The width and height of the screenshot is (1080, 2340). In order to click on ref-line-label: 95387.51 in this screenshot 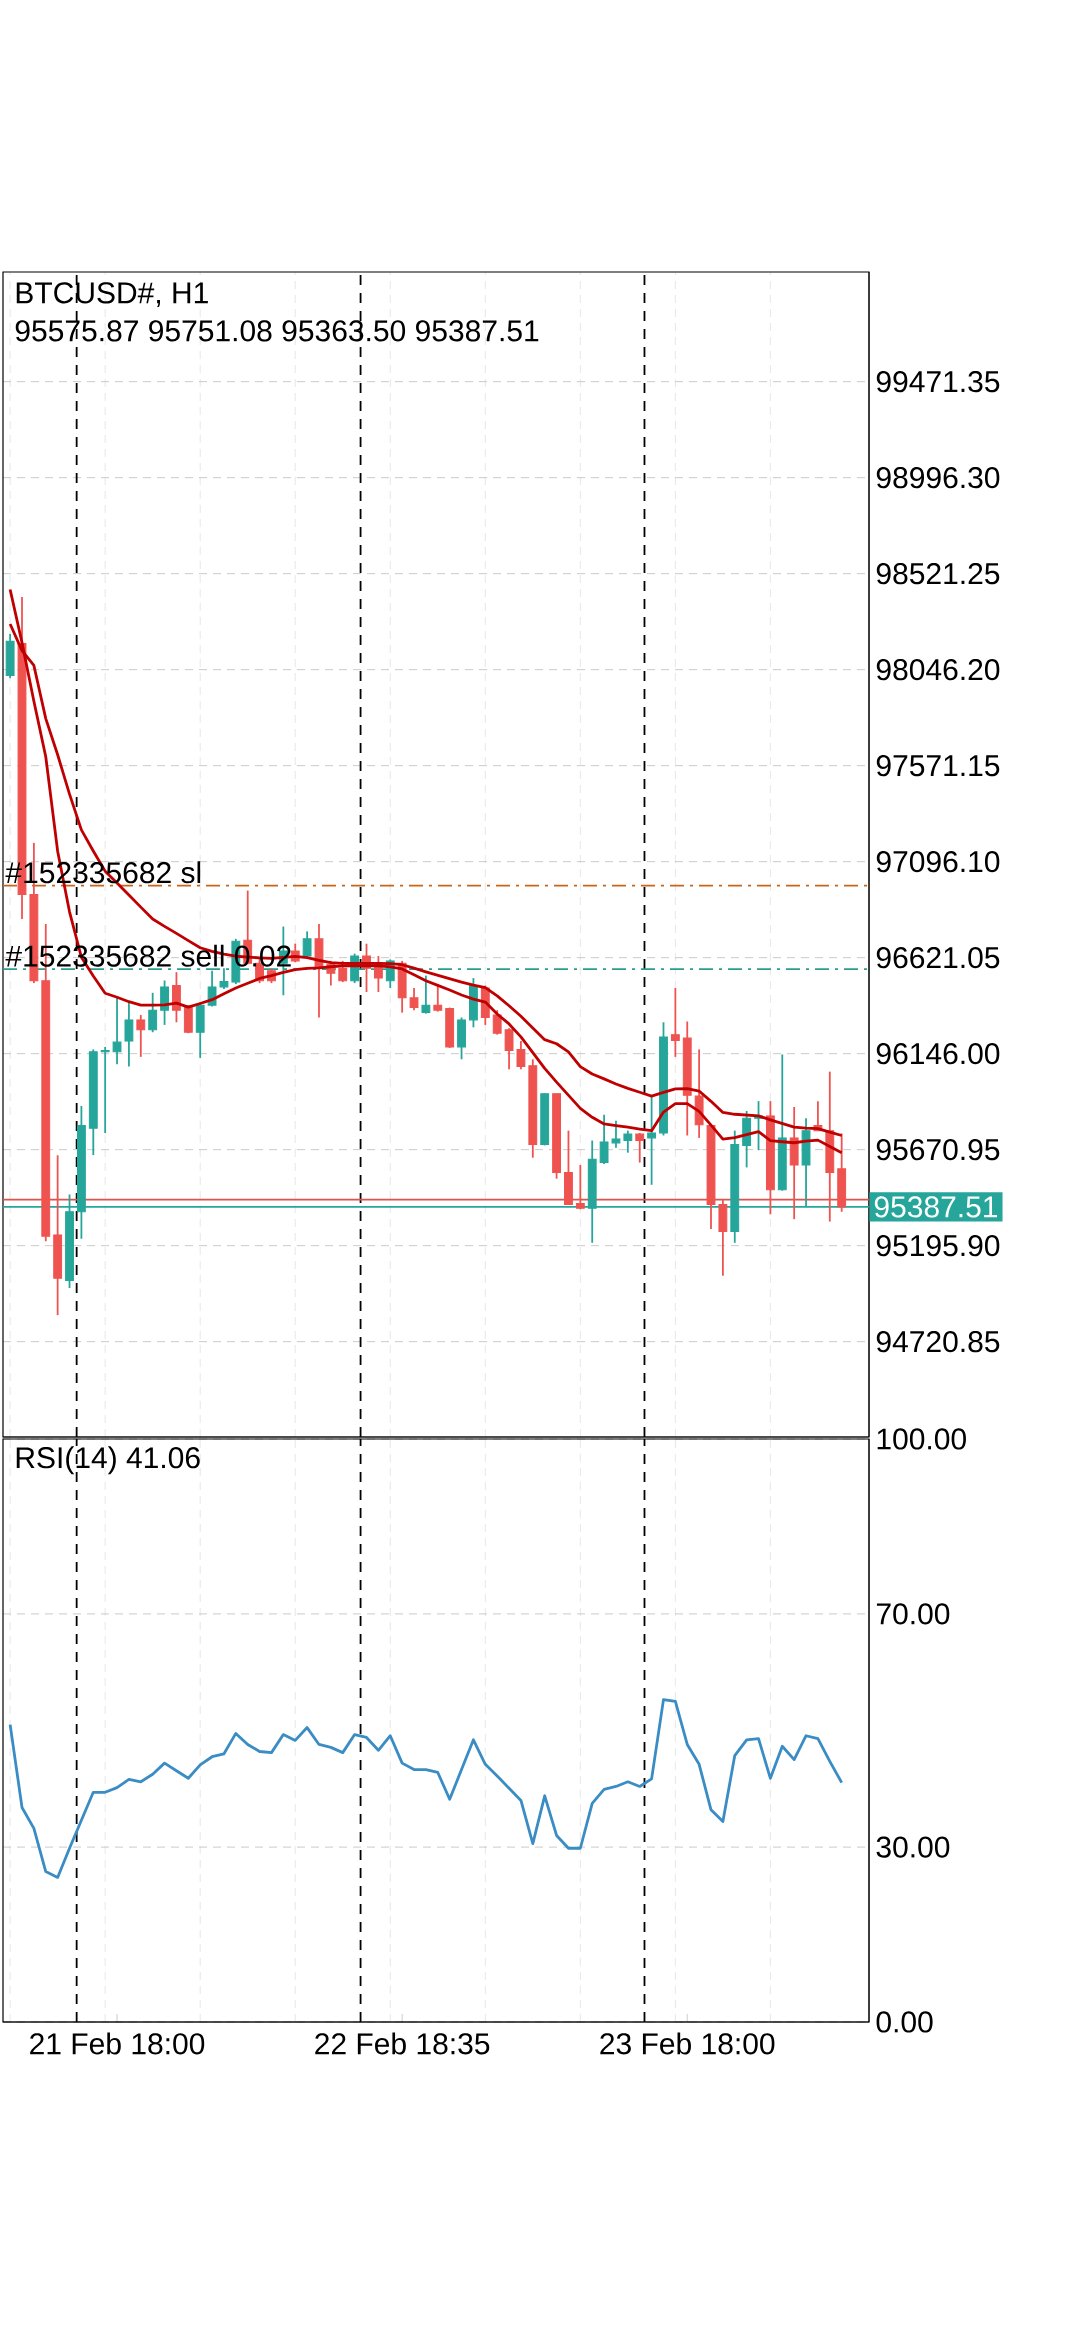, I will do `click(936, 1207)`.